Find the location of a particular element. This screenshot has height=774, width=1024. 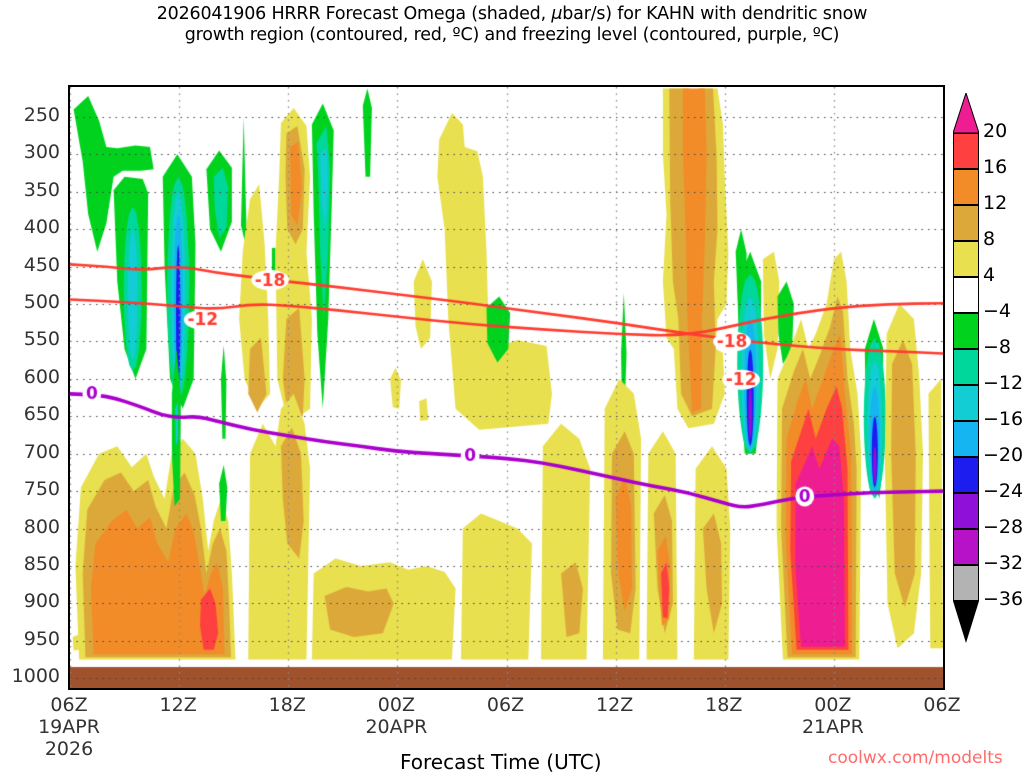

colorbar-tick-label: 20 is located at coordinates (995, 131).